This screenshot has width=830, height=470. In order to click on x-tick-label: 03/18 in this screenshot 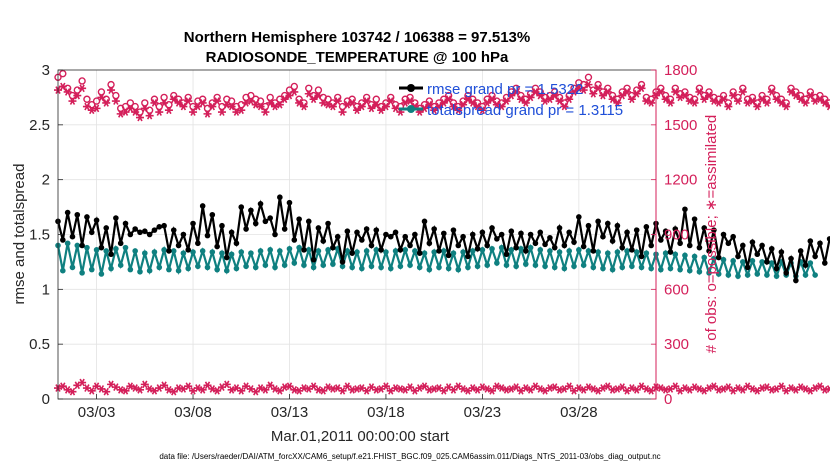, I will do `click(386, 412)`.